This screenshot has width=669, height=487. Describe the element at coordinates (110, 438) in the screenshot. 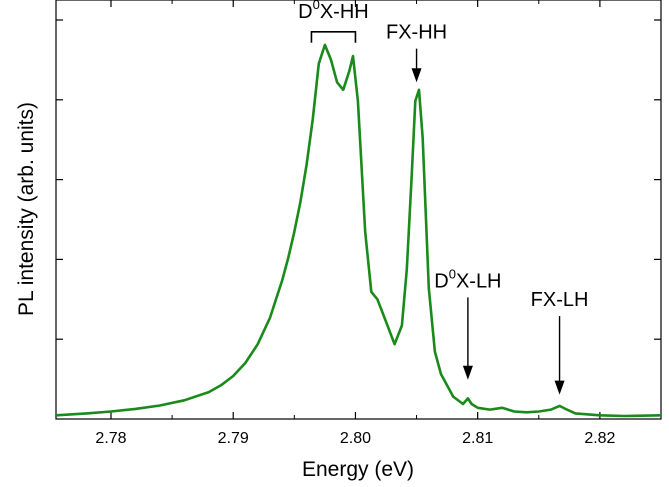

I see `x-tick-label: 2.78` at that location.